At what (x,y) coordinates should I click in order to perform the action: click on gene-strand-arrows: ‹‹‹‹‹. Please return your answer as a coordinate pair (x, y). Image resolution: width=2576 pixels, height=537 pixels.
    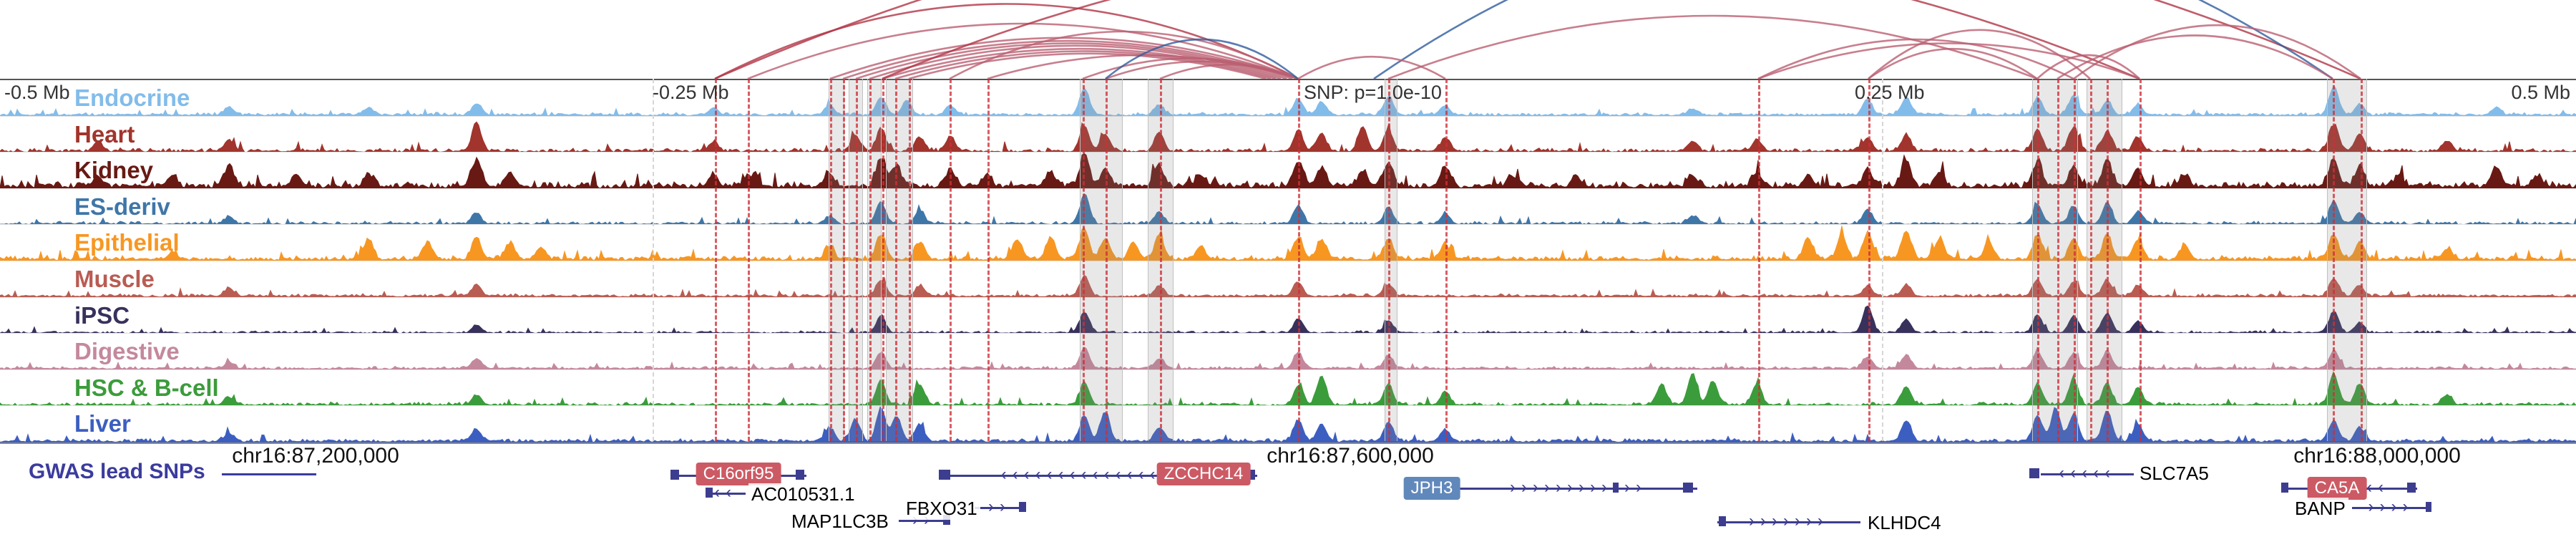
    Looking at the image, I should click on (2087, 473).